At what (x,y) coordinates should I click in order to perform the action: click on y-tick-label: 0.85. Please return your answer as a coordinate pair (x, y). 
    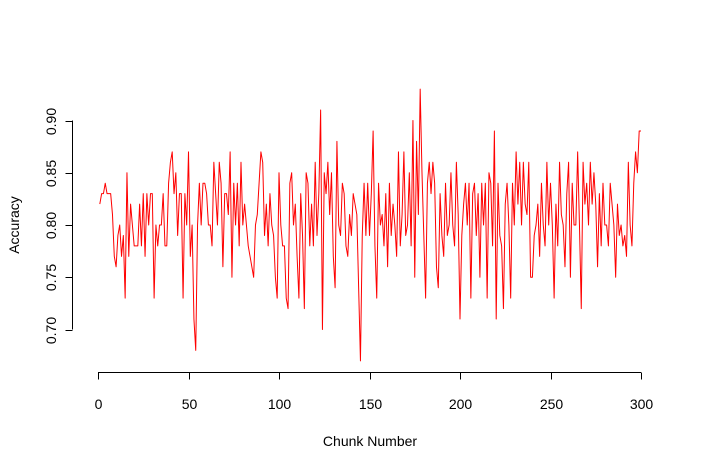
    Looking at the image, I should click on (51, 173).